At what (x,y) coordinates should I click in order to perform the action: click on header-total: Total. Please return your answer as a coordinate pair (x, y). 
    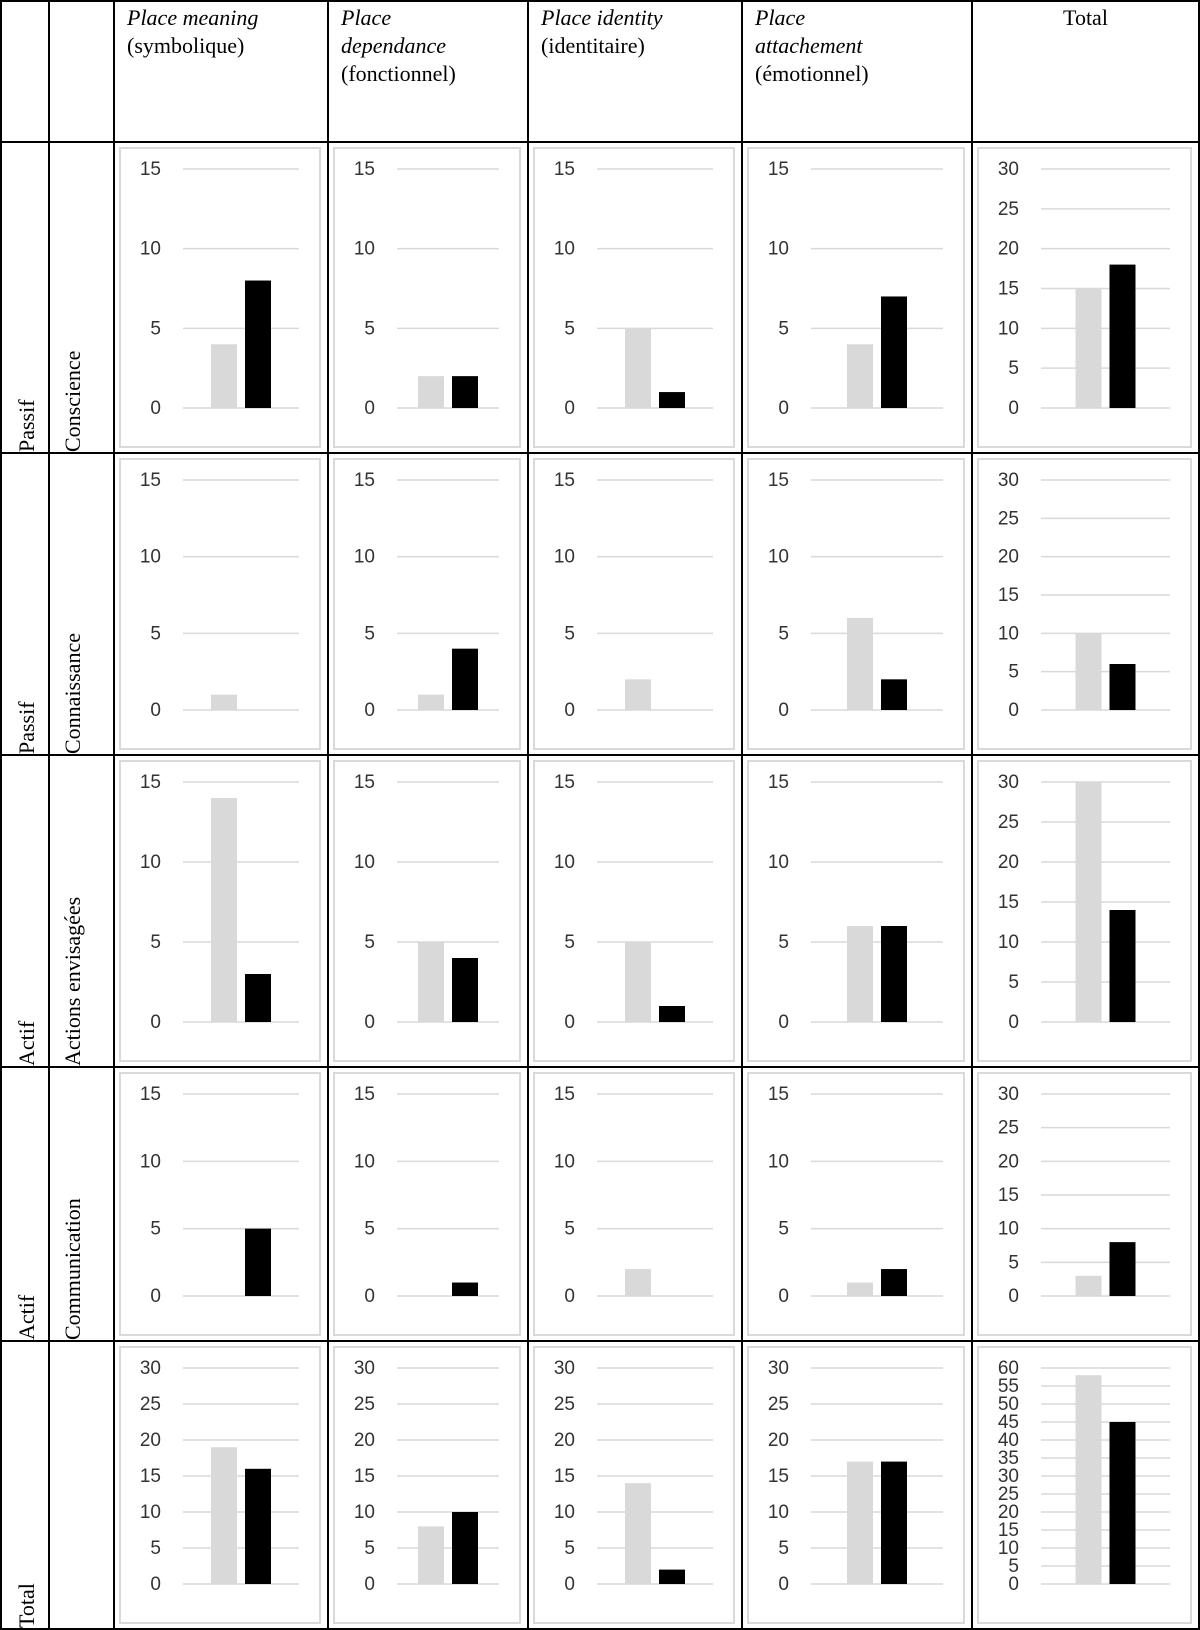
    Looking at the image, I should click on (1085, 70).